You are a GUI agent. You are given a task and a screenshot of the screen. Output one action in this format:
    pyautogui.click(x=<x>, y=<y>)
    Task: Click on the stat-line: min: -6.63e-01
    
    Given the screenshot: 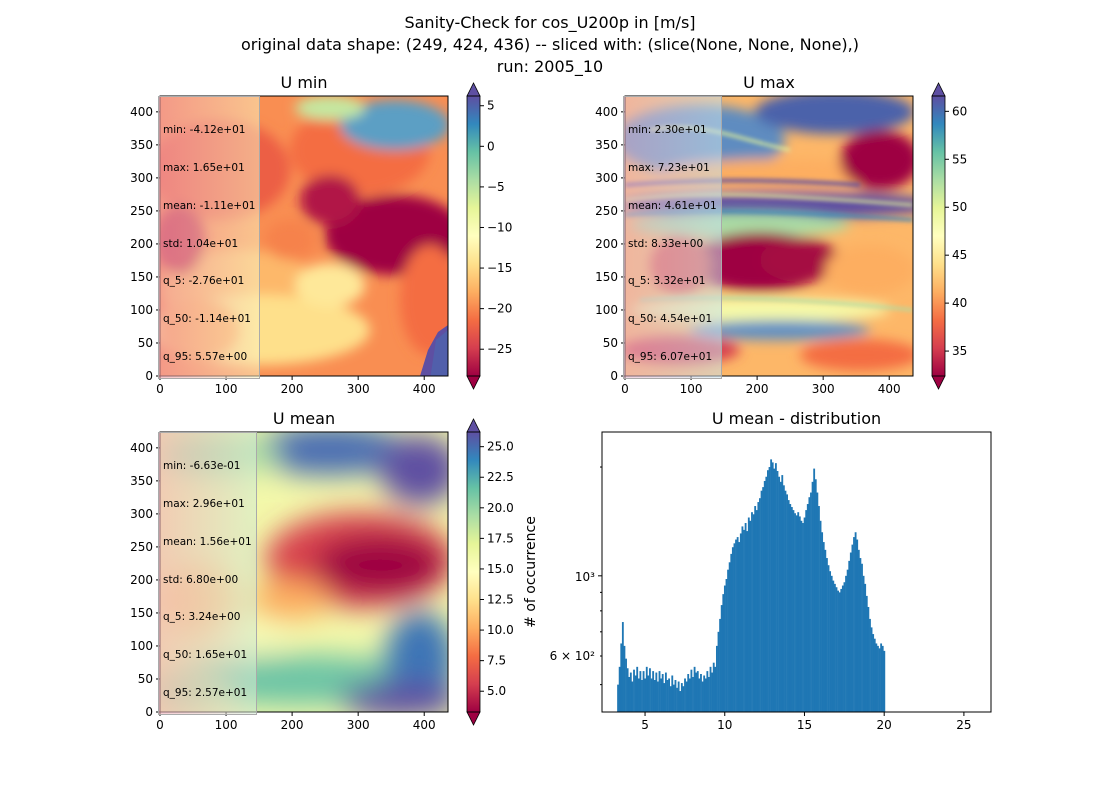 What is the action you would take?
    pyautogui.click(x=202, y=466)
    